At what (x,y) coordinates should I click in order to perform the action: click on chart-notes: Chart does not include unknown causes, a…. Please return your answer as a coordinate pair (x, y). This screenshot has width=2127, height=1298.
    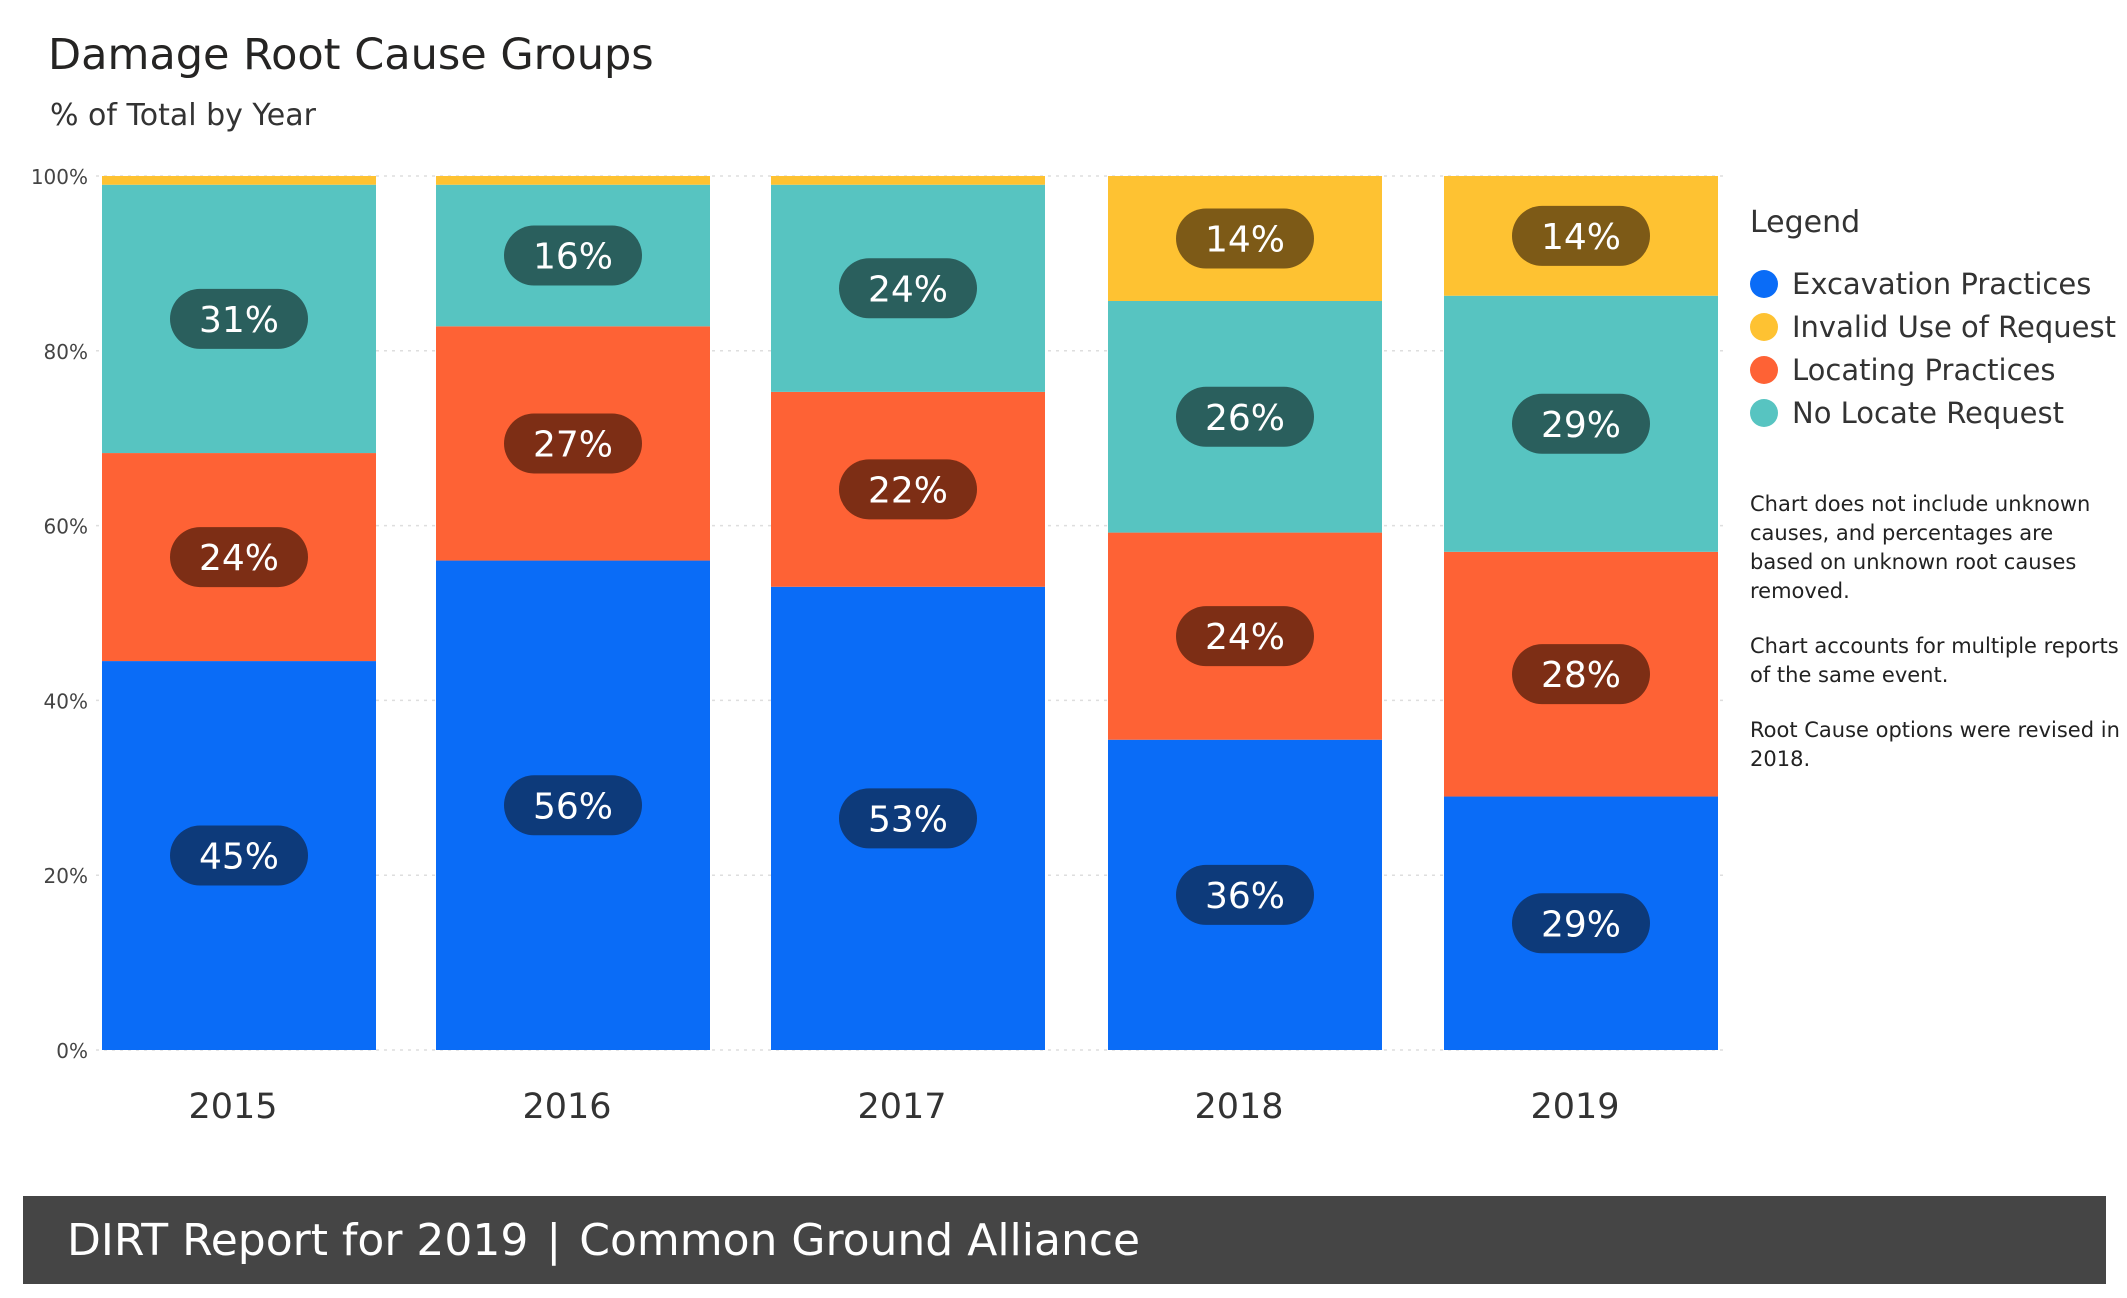
    Looking at the image, I should click on (1935, 645).